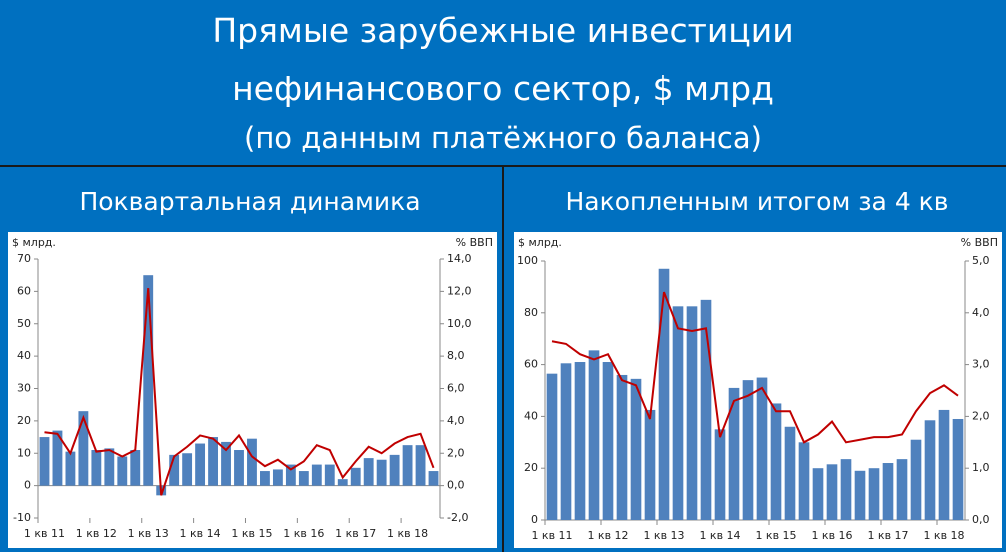 The image size is (1006, 552). I want to click on y-tick-label: 10, so click(24, 452).